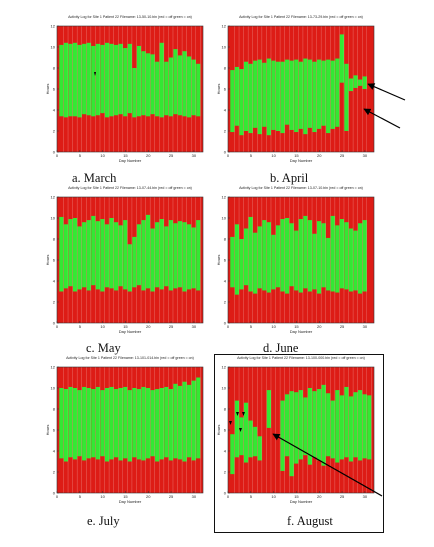  Describe the element at coordinates (103, 348) in the screenshot. I see `caption-may: c. May` at that location.